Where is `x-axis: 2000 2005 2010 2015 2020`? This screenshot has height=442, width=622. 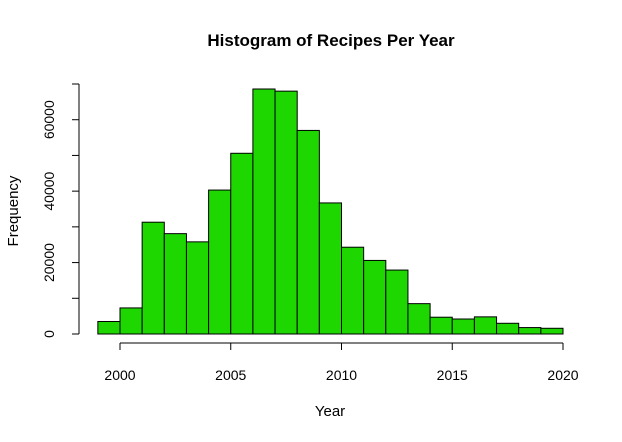
x-axis: 2000 2005 2010 2015 2020 is located at coordinates (341, 362).